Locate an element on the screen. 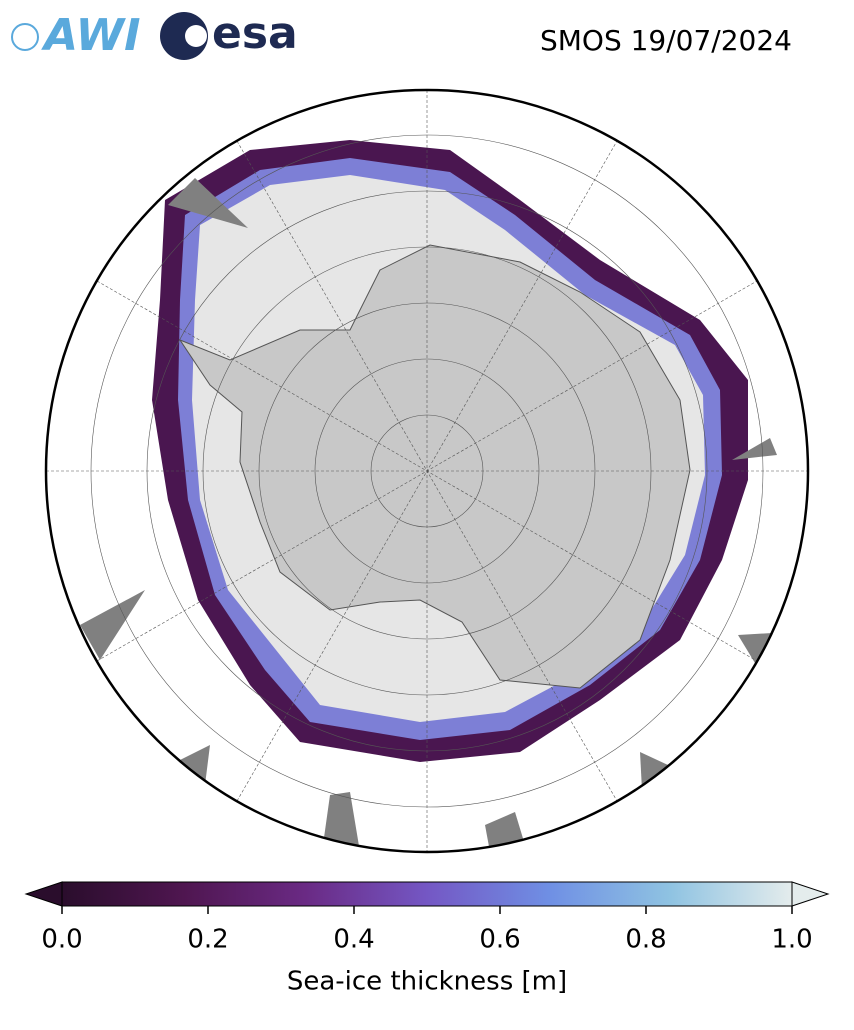  logo-text: esa is located at coordinates (255, 33).